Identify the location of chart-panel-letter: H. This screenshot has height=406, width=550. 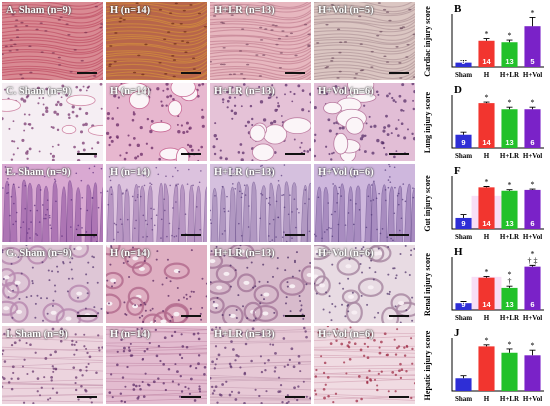
(458, 252).